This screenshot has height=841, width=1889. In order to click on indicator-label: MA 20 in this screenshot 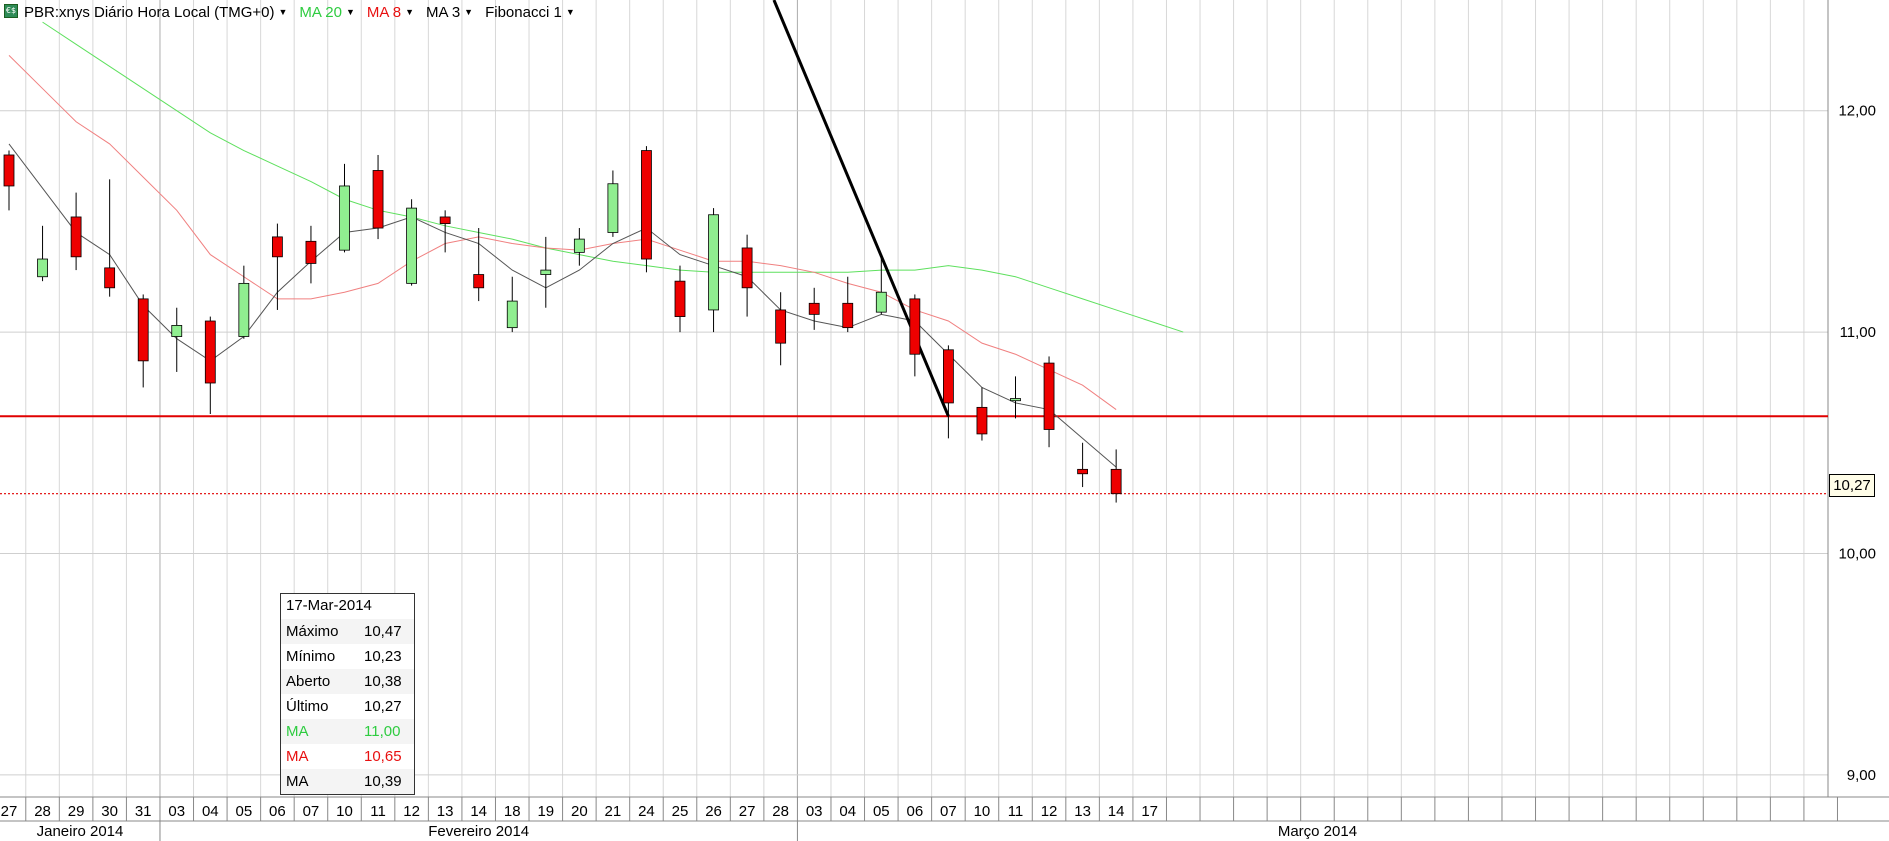, I will do `click(320, 12)`.